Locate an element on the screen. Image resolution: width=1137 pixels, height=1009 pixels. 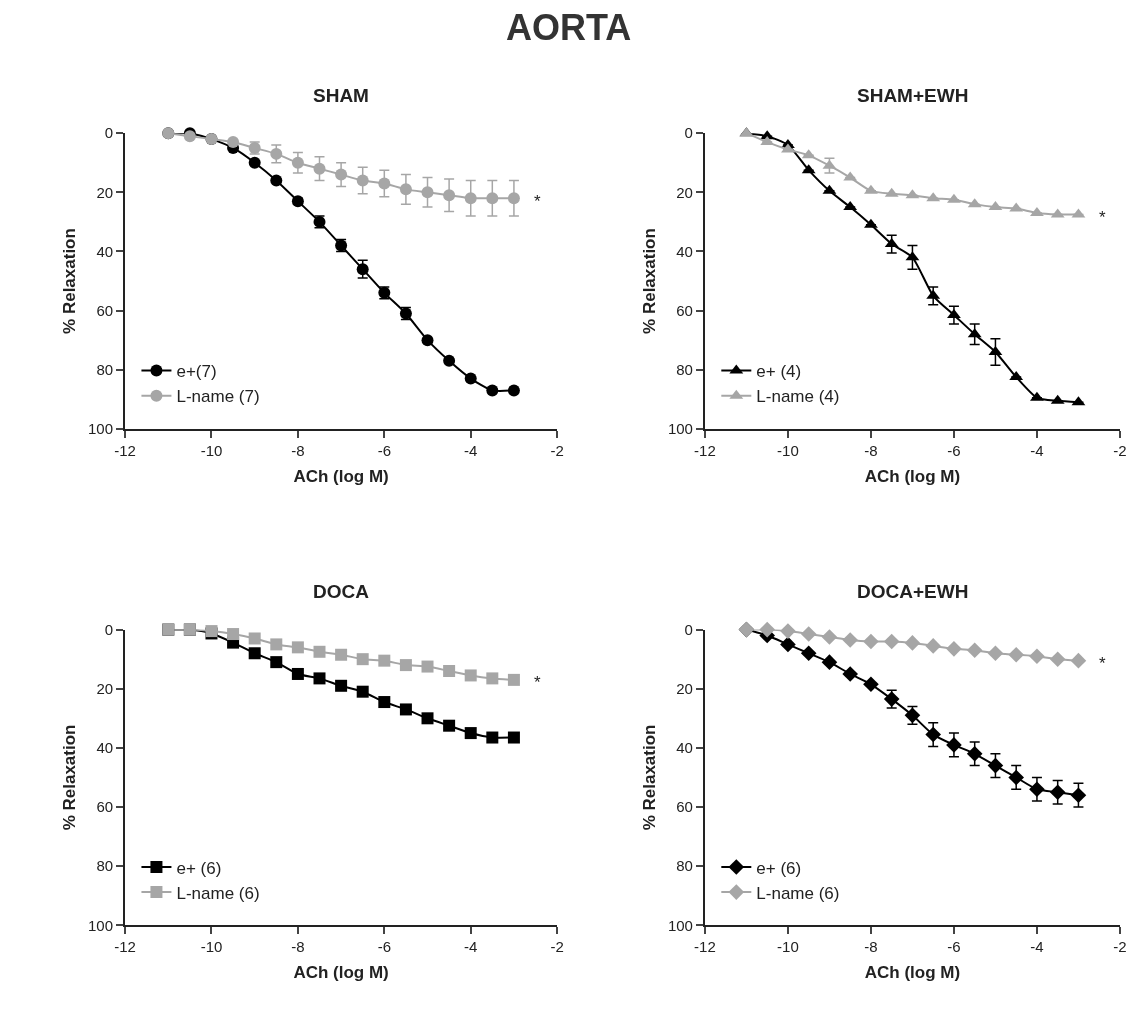
legend-label: e+ (4) is located at coordinates (779, 372).